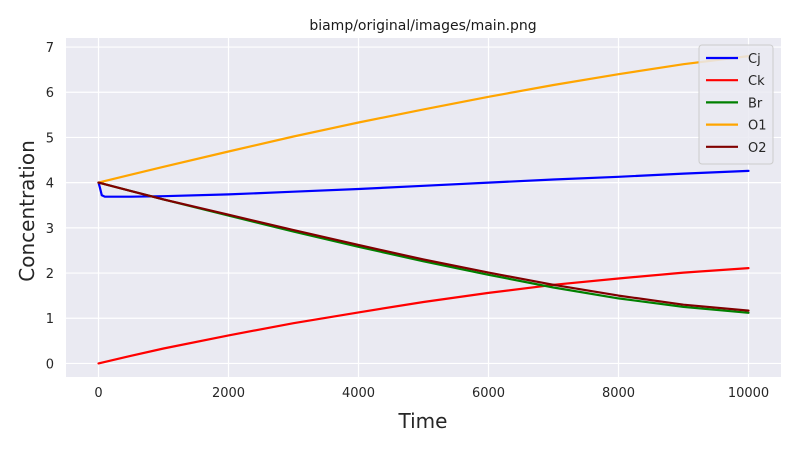  I want to click on x-tick-label: 2000, so click(228, 393).